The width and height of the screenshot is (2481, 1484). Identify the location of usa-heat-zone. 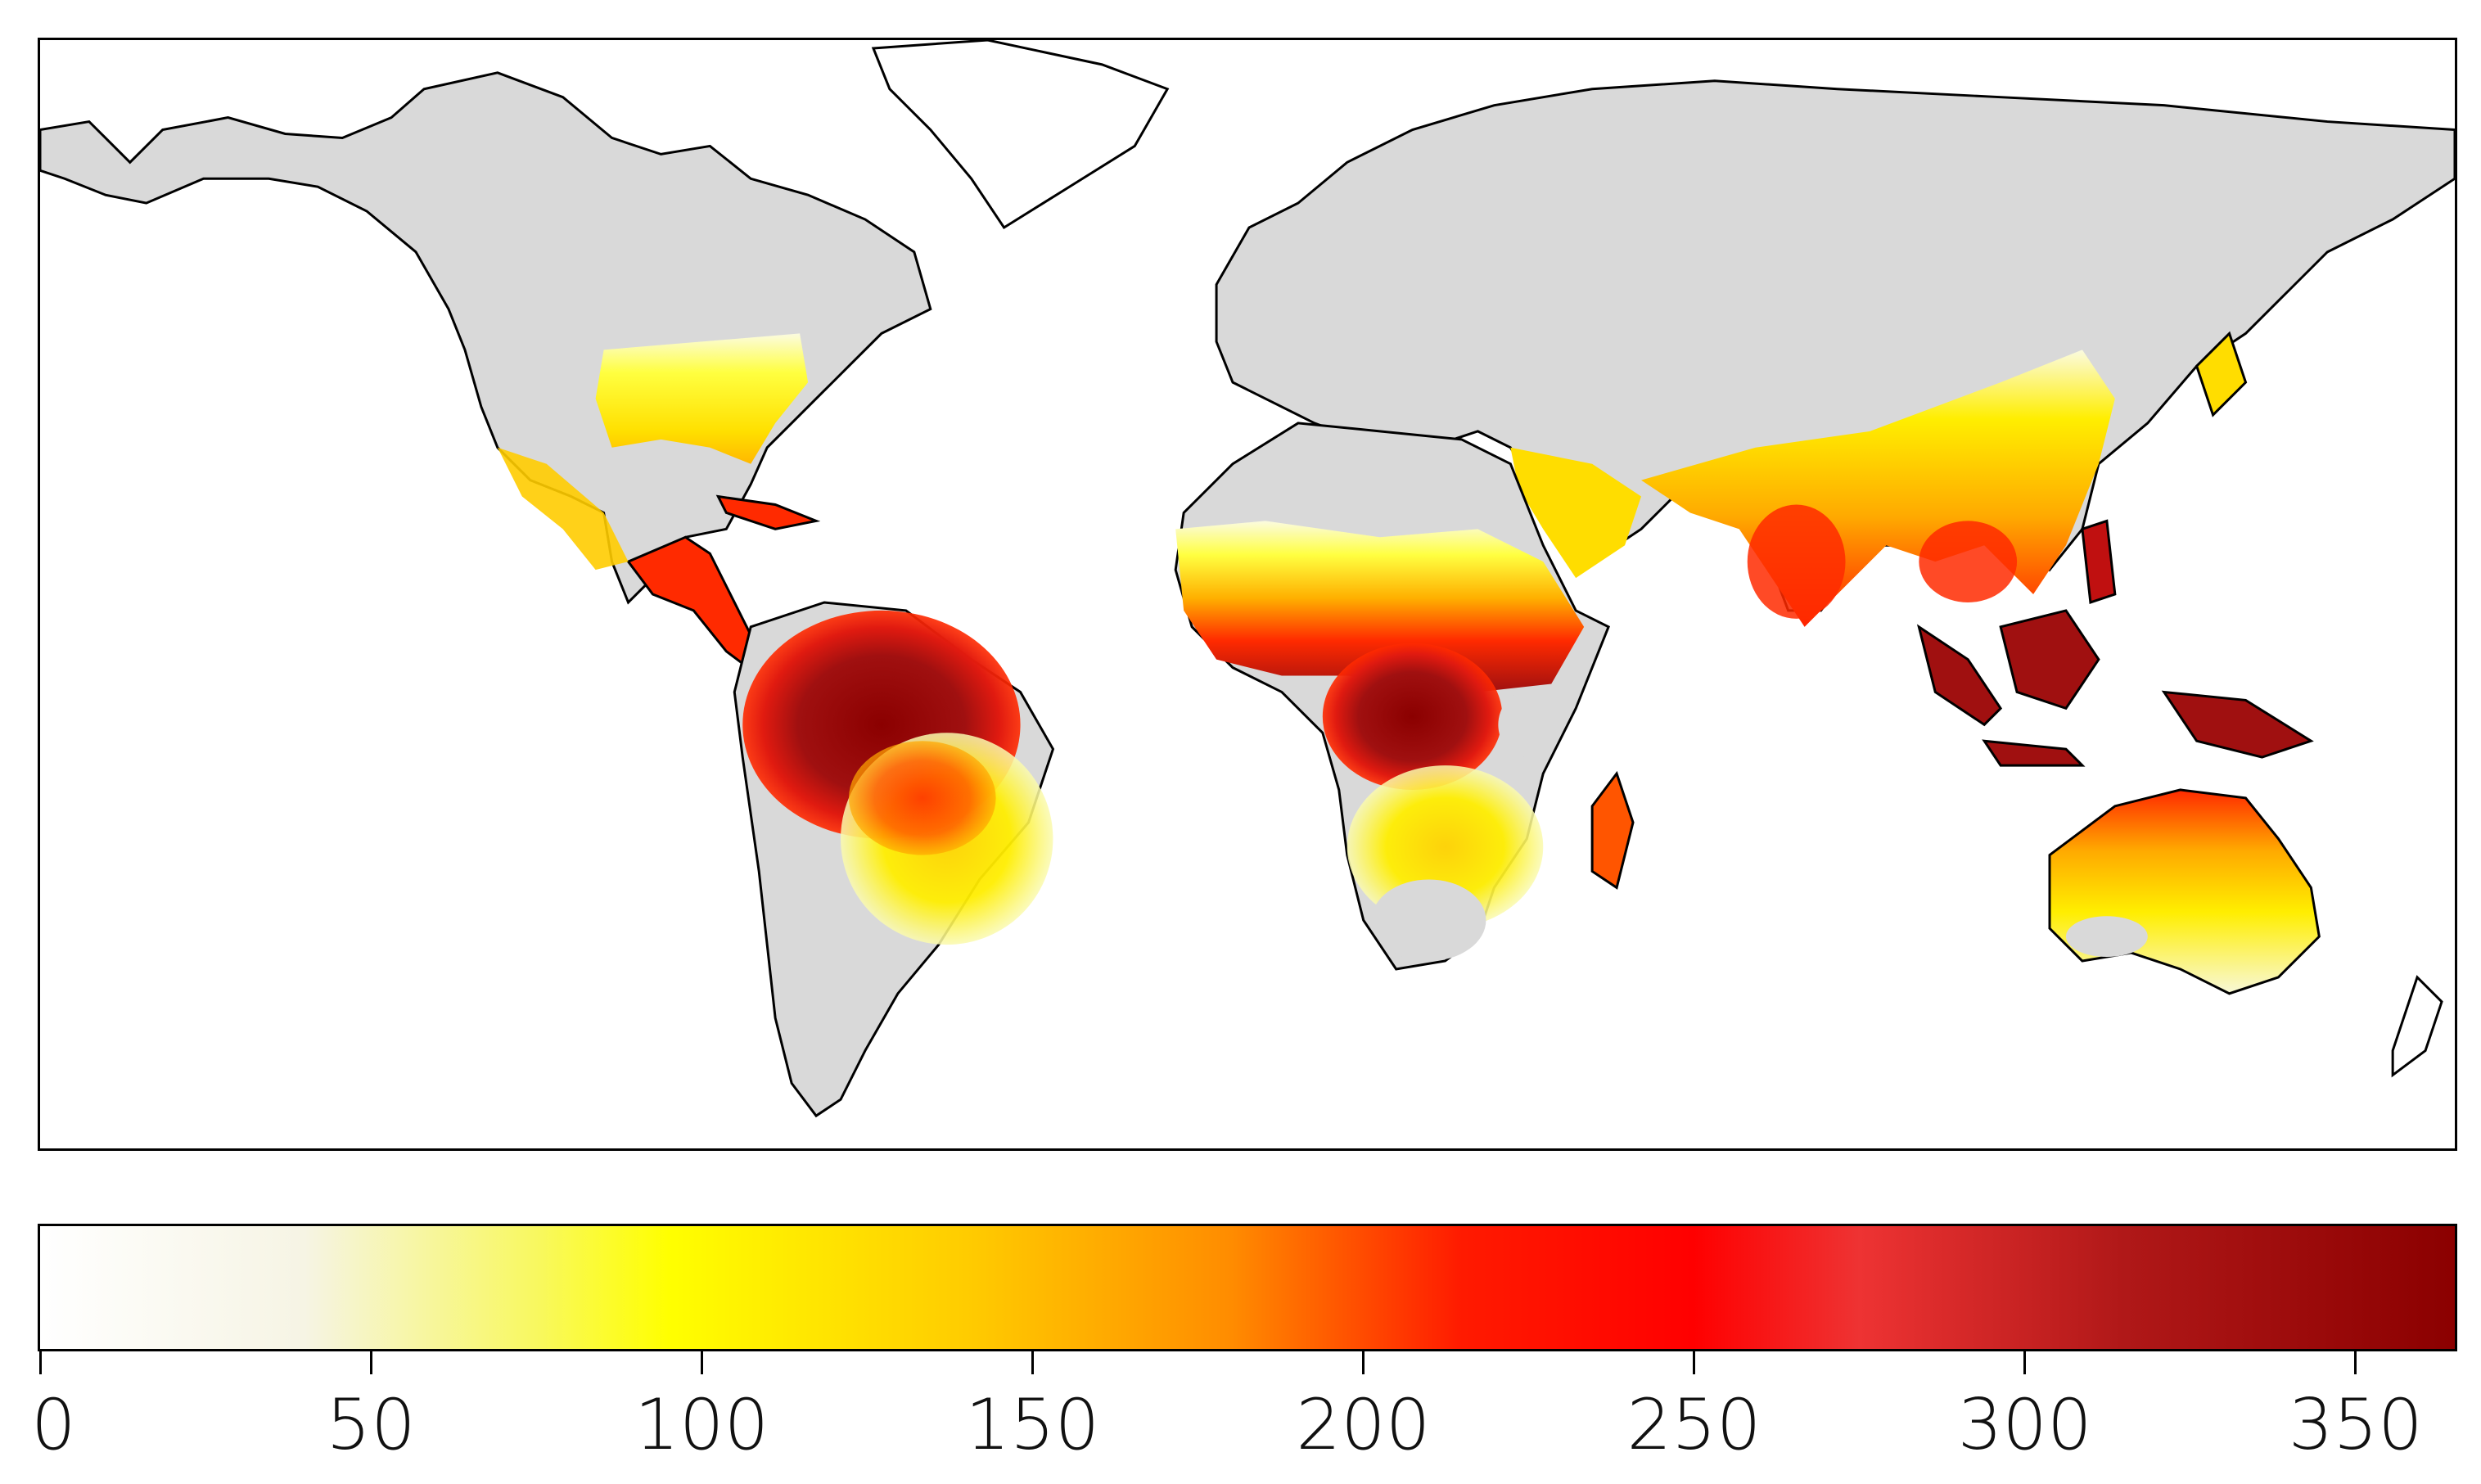
(702, 398).